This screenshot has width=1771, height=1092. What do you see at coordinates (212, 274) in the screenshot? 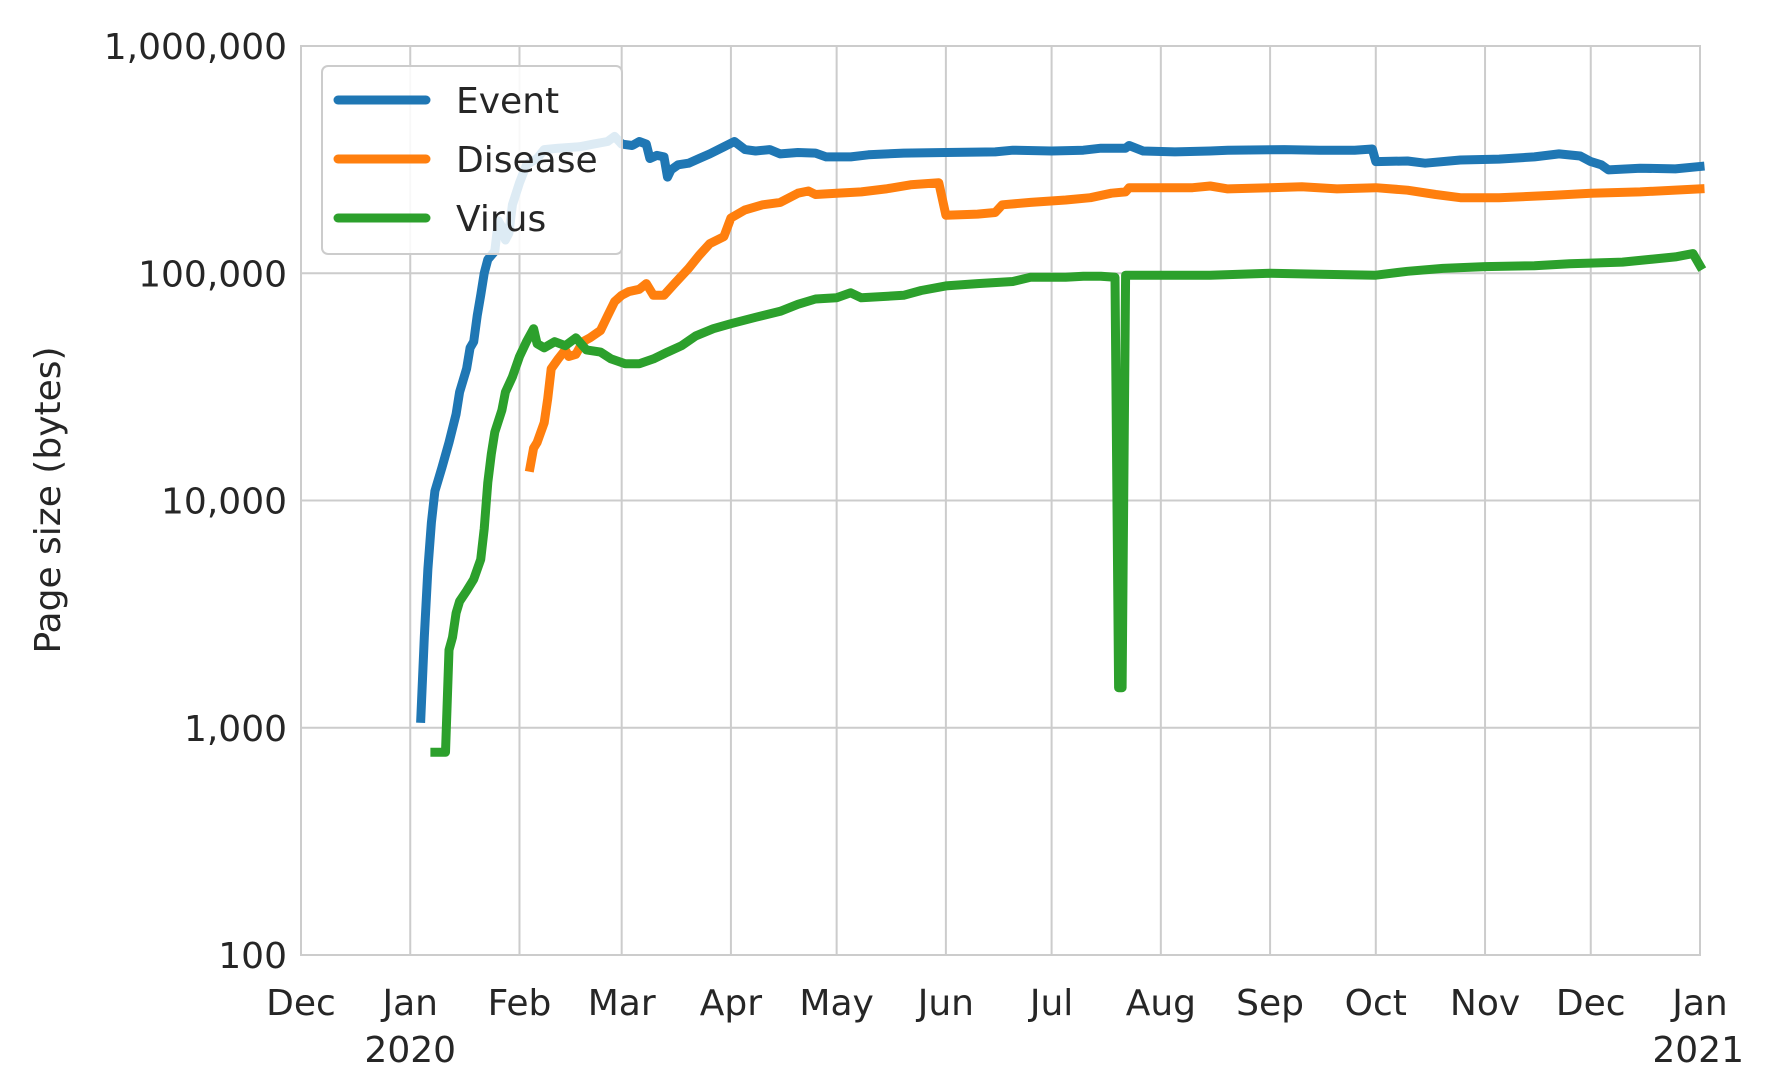
I see `y-tick-label: 100,000` at bounding box center [212, 274].